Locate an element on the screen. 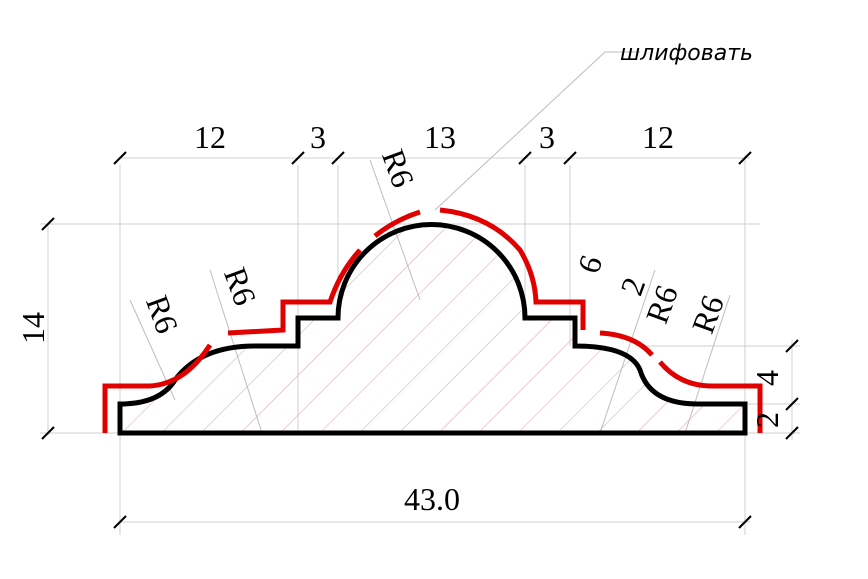  radius-label-3: R6 is located at coordinates (398, 168).